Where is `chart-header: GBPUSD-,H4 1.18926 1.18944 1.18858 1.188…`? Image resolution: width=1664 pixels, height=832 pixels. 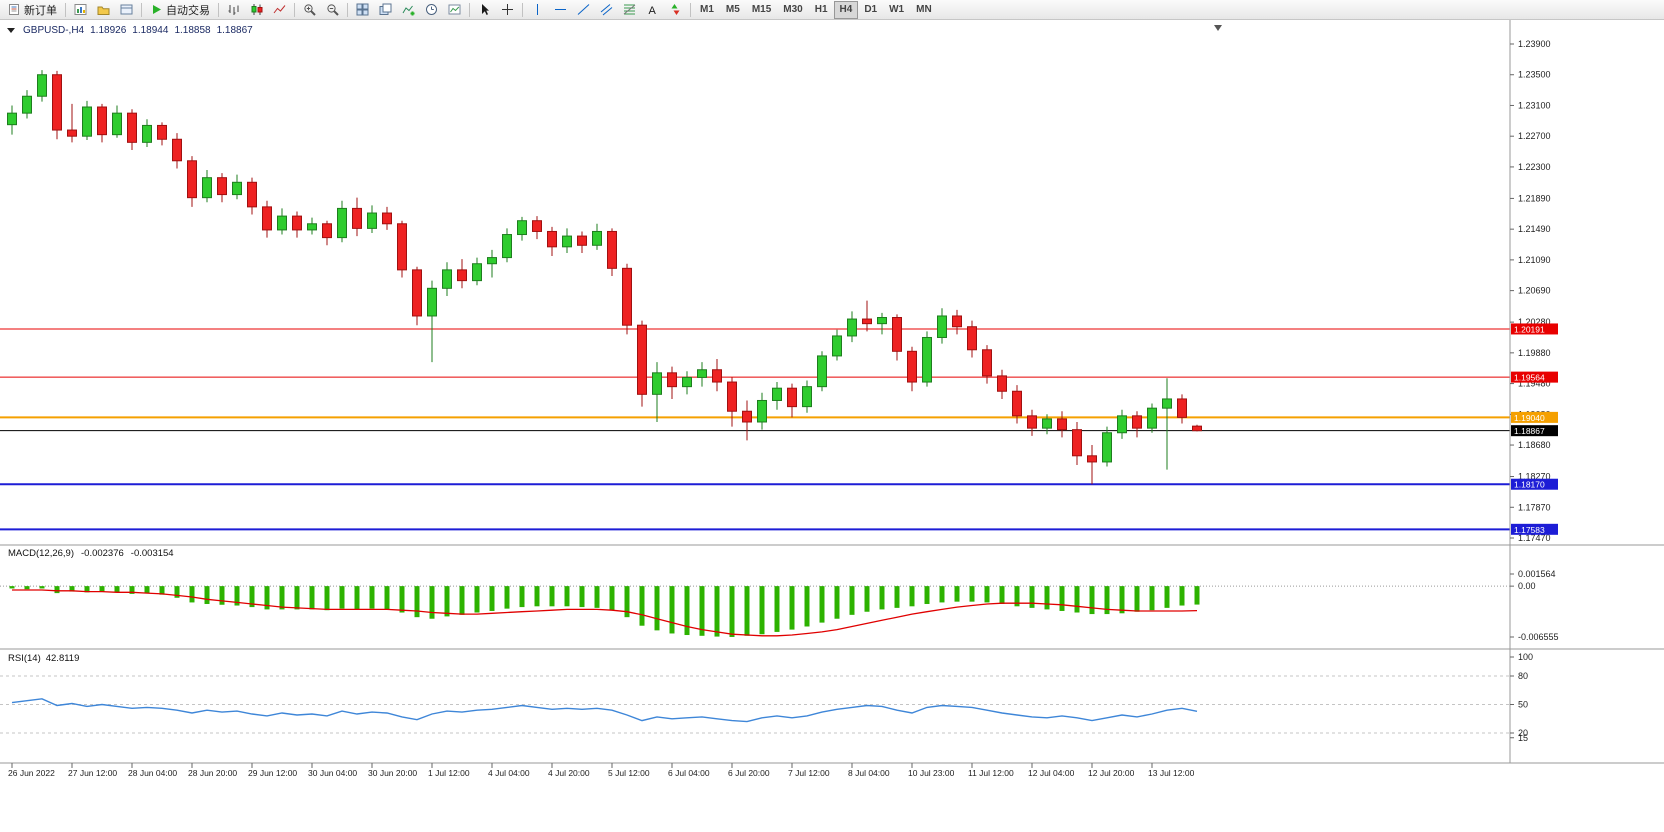
chart-header: GBPUSD-,H4 1.18926 1.18944 1.18858 1.188… is located at coordinates (130, 30).